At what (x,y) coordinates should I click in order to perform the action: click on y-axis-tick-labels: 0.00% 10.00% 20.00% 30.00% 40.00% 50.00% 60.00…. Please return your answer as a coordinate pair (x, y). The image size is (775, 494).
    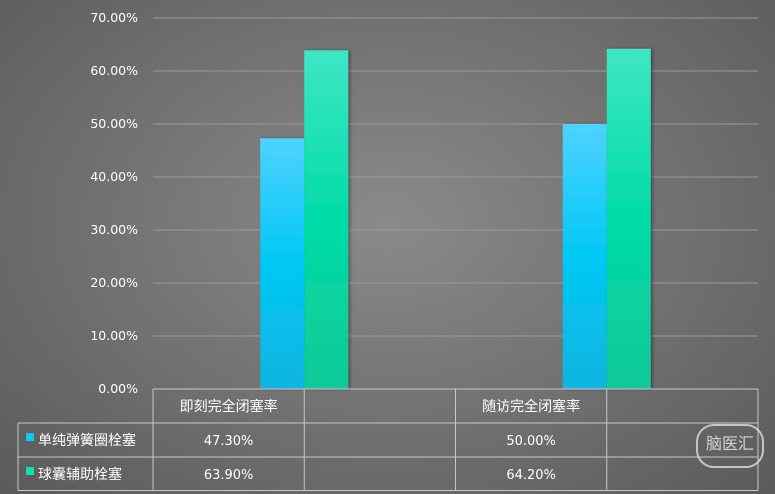
    Looking at the image, I should click on (114, 203).